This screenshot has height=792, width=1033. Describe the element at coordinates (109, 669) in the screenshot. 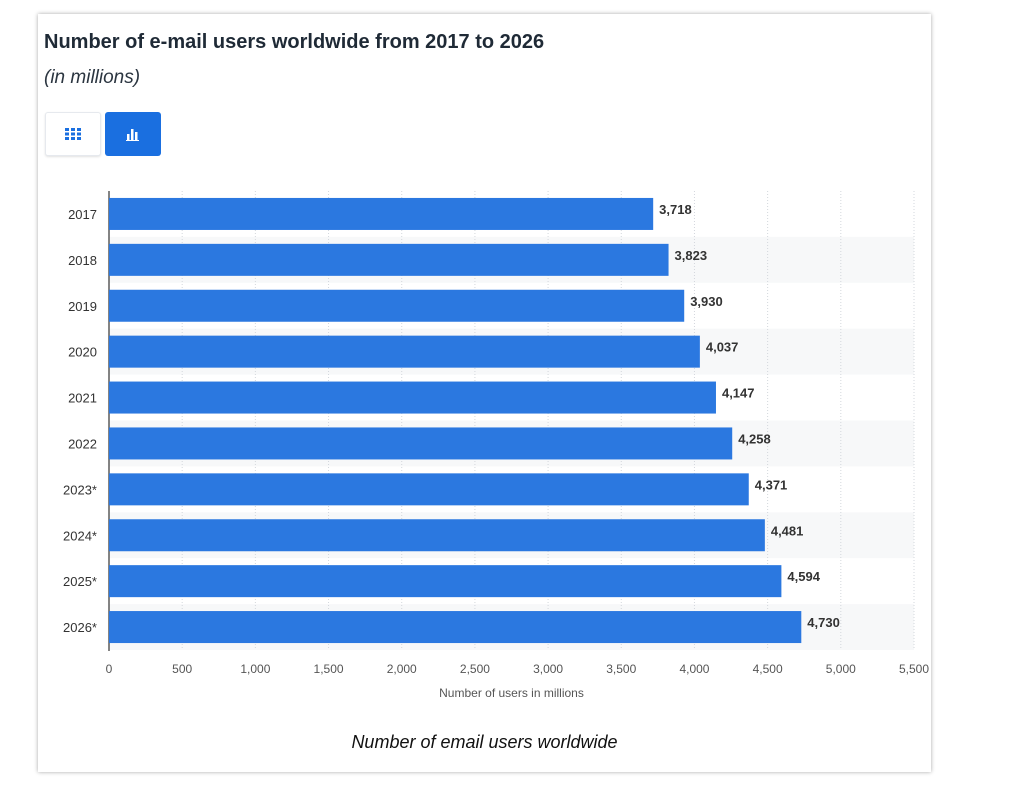

I see `x-tick-label: 0` at that location.